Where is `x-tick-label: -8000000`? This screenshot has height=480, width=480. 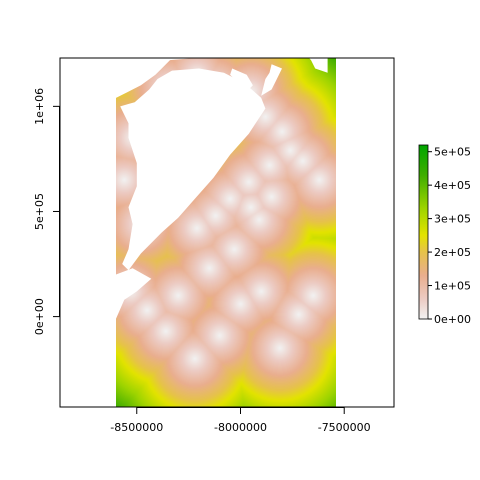 x-tick-label: -8000000 is located at coordinates (240, 427).